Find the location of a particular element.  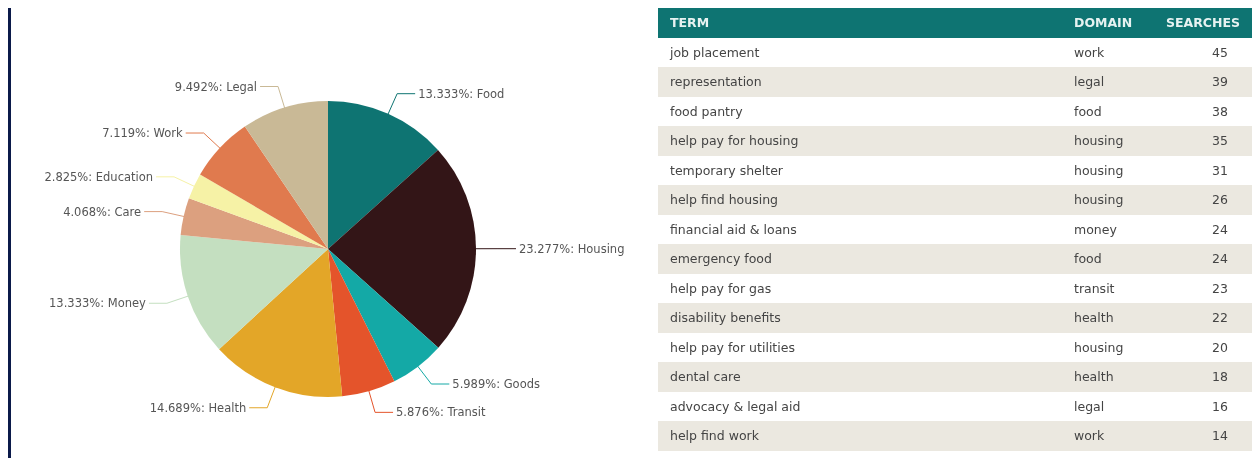

category-label: food pantry is located at coordinates (706, 111).